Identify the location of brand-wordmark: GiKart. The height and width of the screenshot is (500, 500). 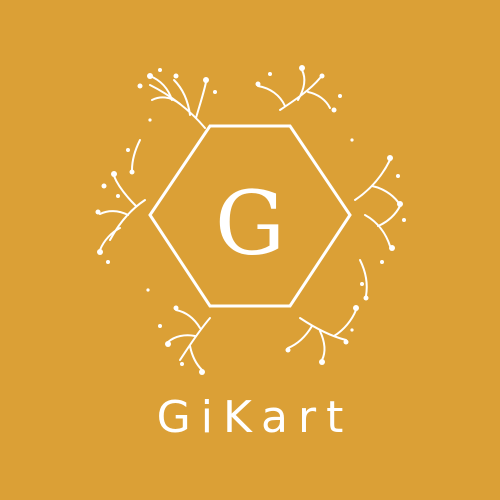
(255, 417).